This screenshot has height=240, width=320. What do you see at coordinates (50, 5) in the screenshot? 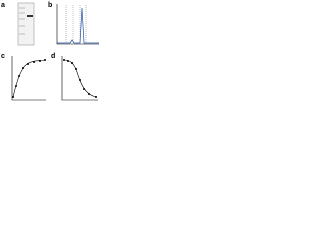
I see `panel-label: b` at bounding box center [50, 5].